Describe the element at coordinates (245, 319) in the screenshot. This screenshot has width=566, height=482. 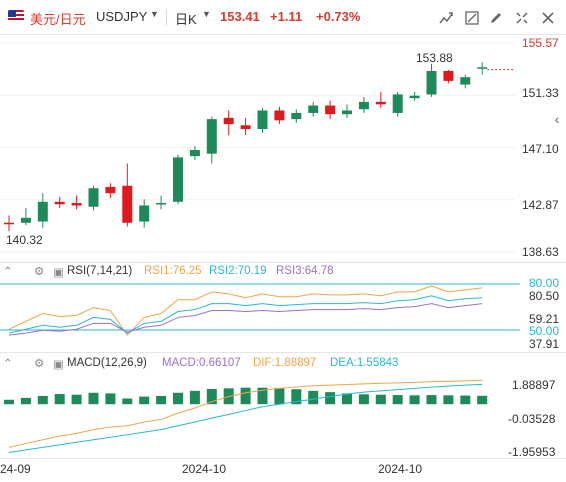
I see `rsi3-line` at that location.